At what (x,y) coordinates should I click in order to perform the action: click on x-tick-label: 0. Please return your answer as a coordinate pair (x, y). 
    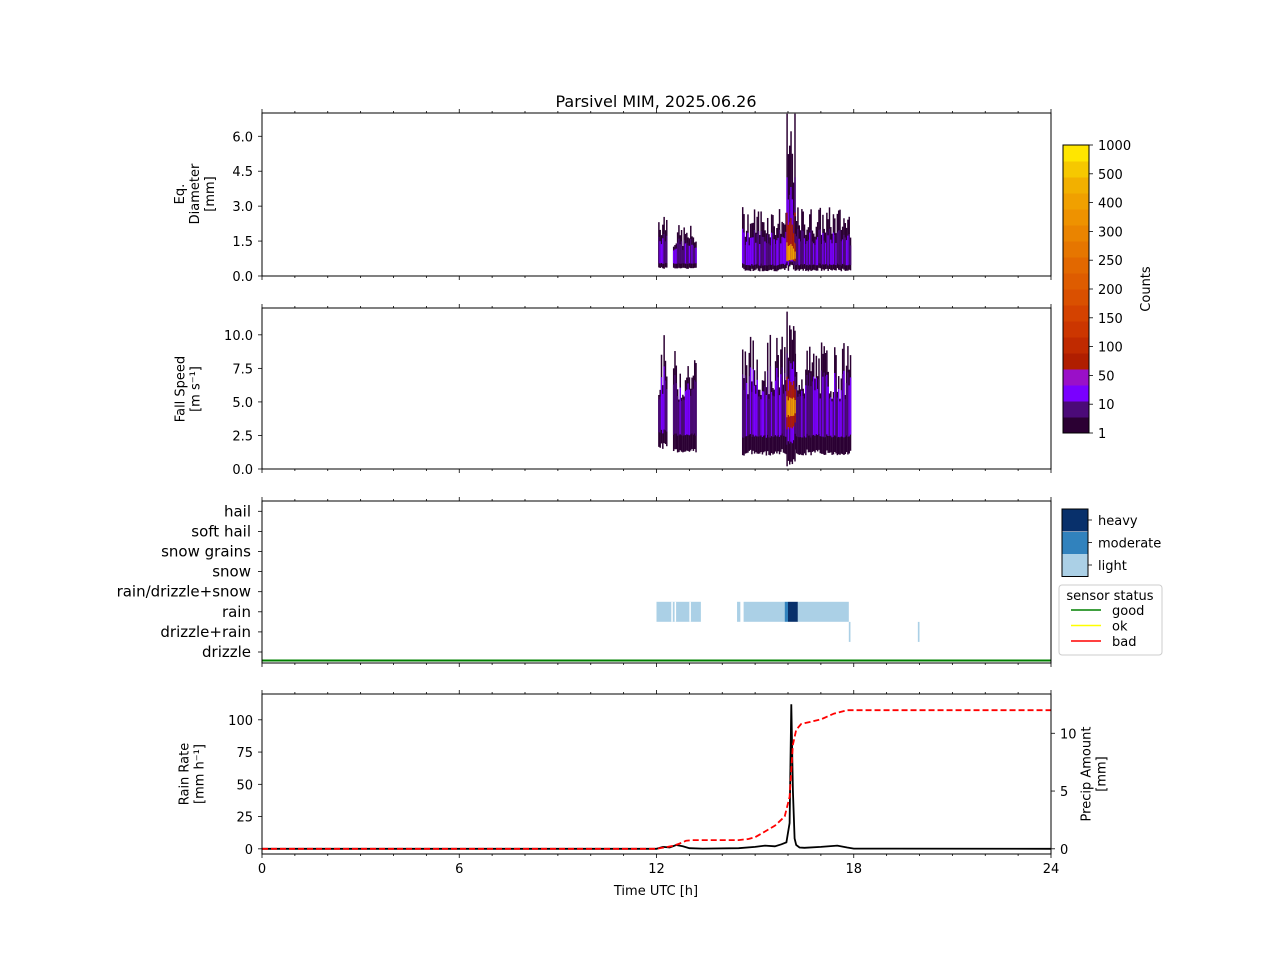
    Looking at the image, I should click on (262, 869).